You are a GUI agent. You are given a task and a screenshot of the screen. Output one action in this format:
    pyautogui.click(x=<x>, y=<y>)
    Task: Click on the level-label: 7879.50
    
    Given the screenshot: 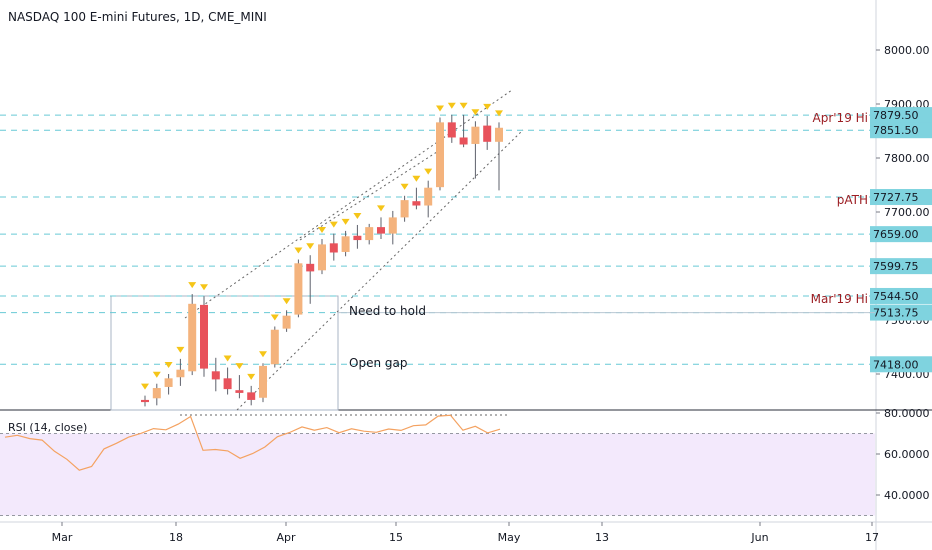 What is the action you would take?
    pyautogui.click(x=896, y=115)
    